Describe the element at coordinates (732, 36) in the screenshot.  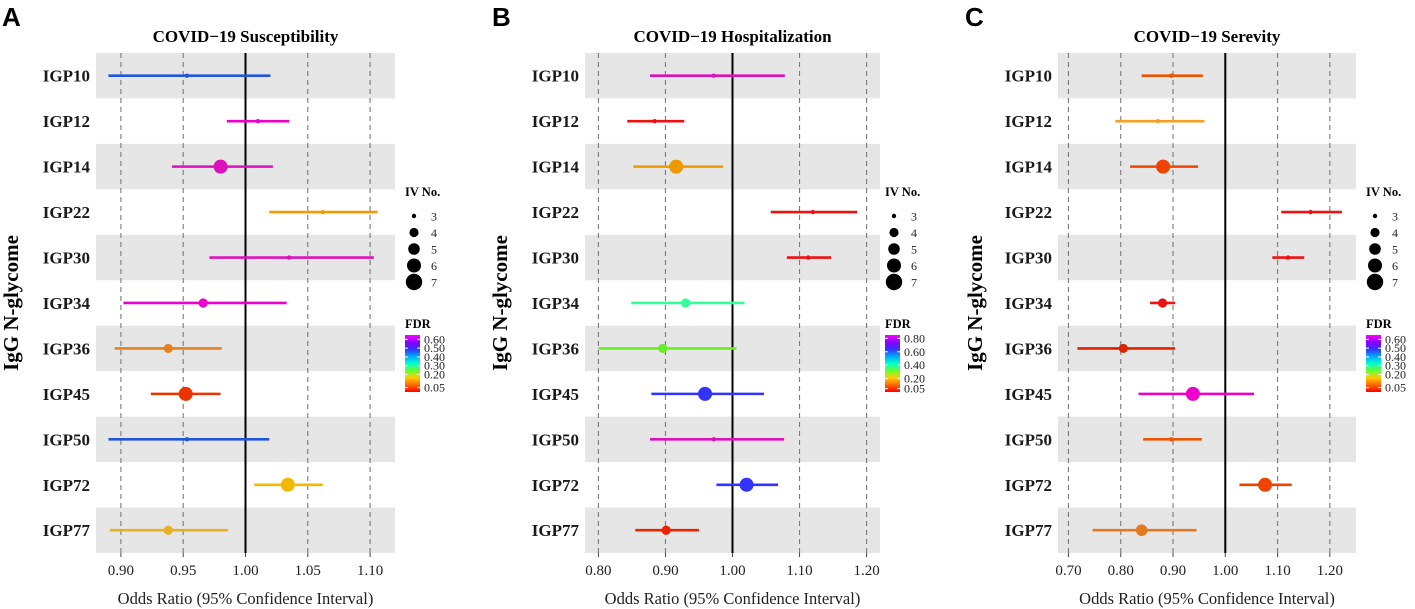
I see `panel-title: COVID−19 Hospitalization` at that location.